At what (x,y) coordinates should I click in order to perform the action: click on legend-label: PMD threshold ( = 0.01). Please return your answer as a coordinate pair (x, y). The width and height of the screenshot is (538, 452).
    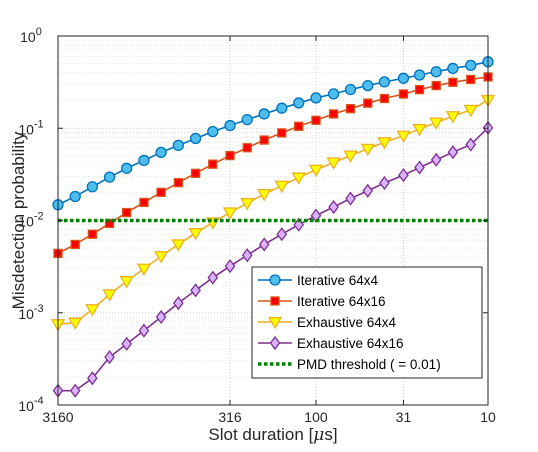
    Looking at the image, I should click on (369, 364).